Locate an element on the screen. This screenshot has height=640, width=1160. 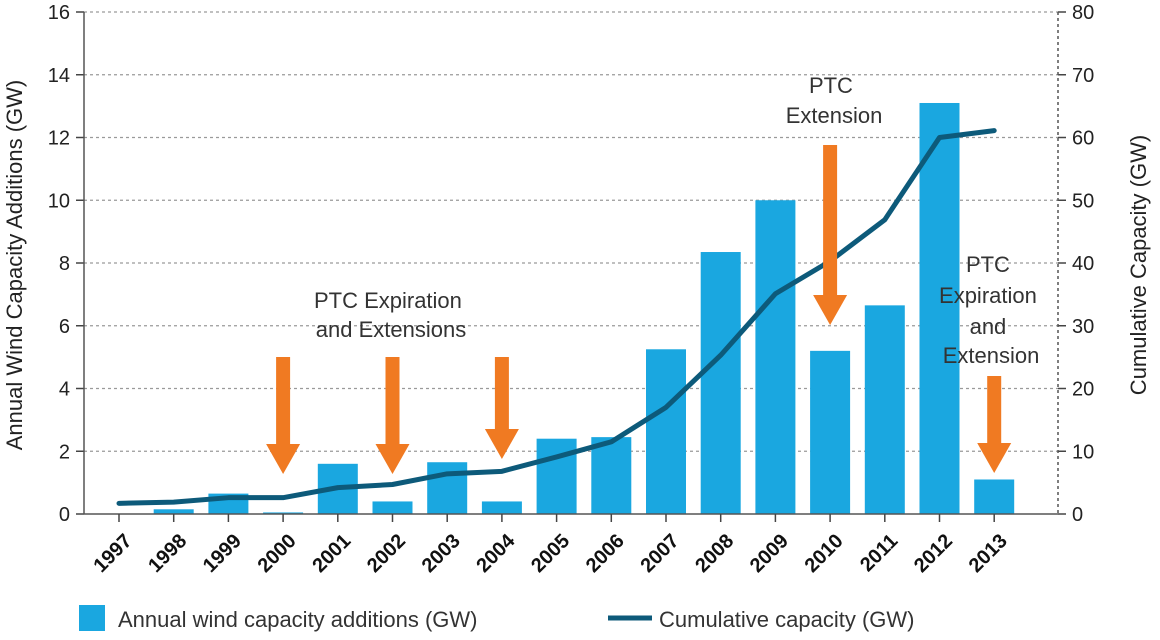
y-left-tick-label: 2 is located at coordinates (64, 452).